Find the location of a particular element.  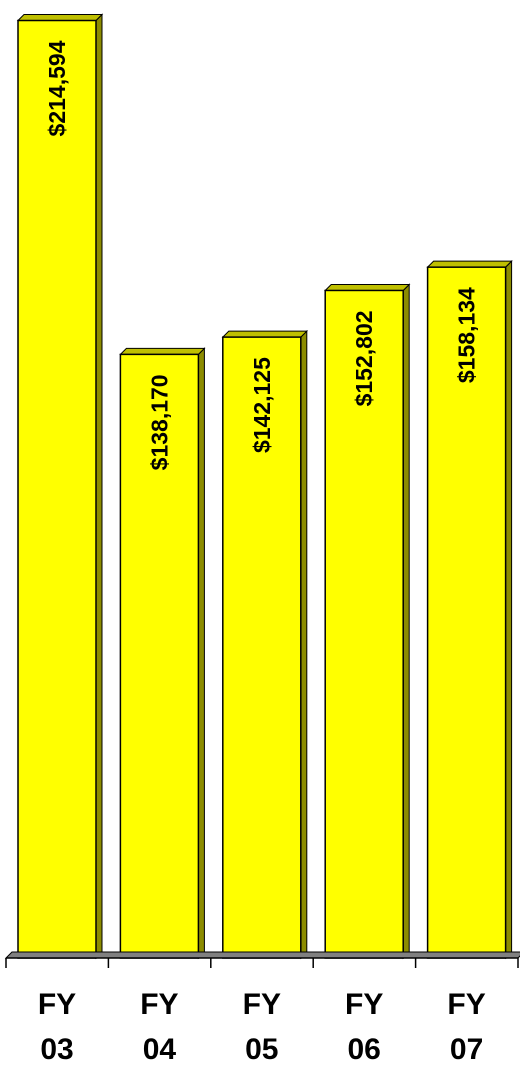

data-label: $152,802 is located at coordinates (364, 358).